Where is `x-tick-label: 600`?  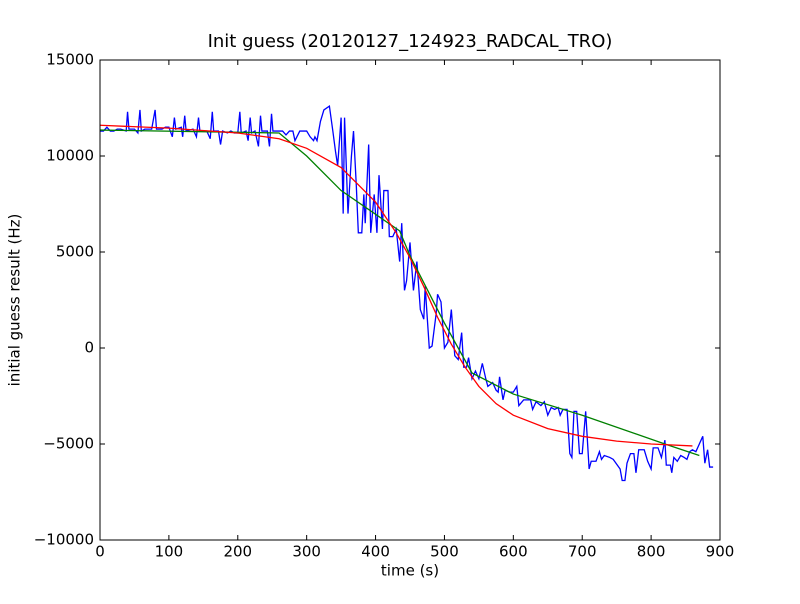 x-tick-label: 600 is located at coordinates (513, 552).